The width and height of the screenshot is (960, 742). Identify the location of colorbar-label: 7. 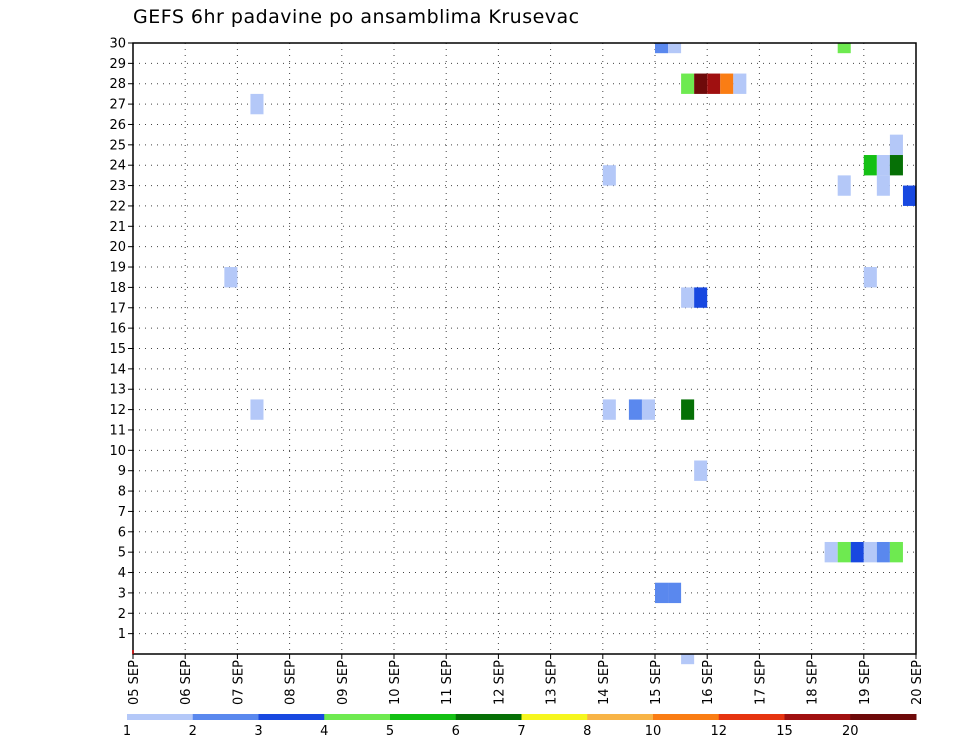
(521, 731).